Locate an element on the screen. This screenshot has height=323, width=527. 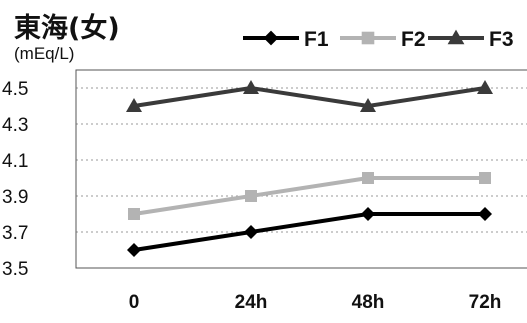
y-tick-label: 3.5 is located at coordinates (15, 269).